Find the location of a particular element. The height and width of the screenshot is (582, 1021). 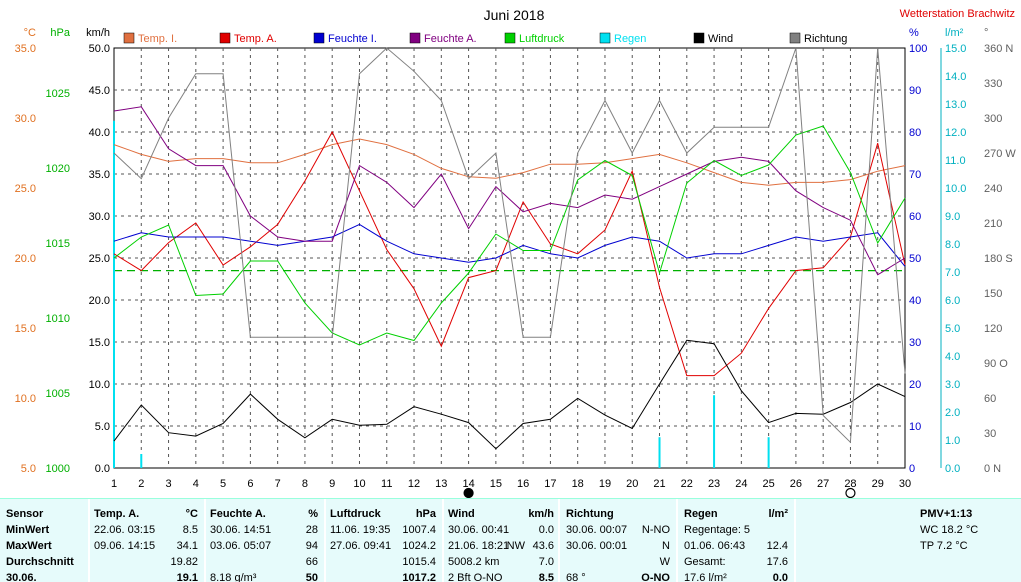

stats-pressure-avg-val: 1015.4 is located at coordinates (419, 562).